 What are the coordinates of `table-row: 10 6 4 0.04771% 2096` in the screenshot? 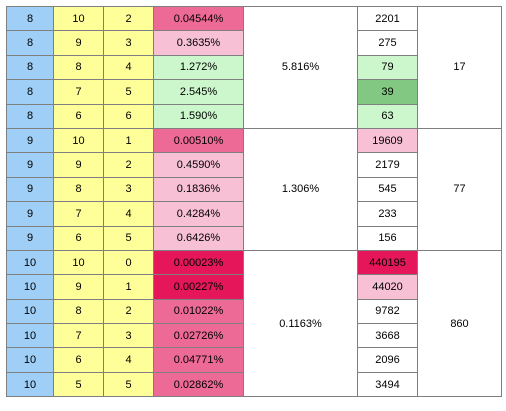 It's located at (254, 360).